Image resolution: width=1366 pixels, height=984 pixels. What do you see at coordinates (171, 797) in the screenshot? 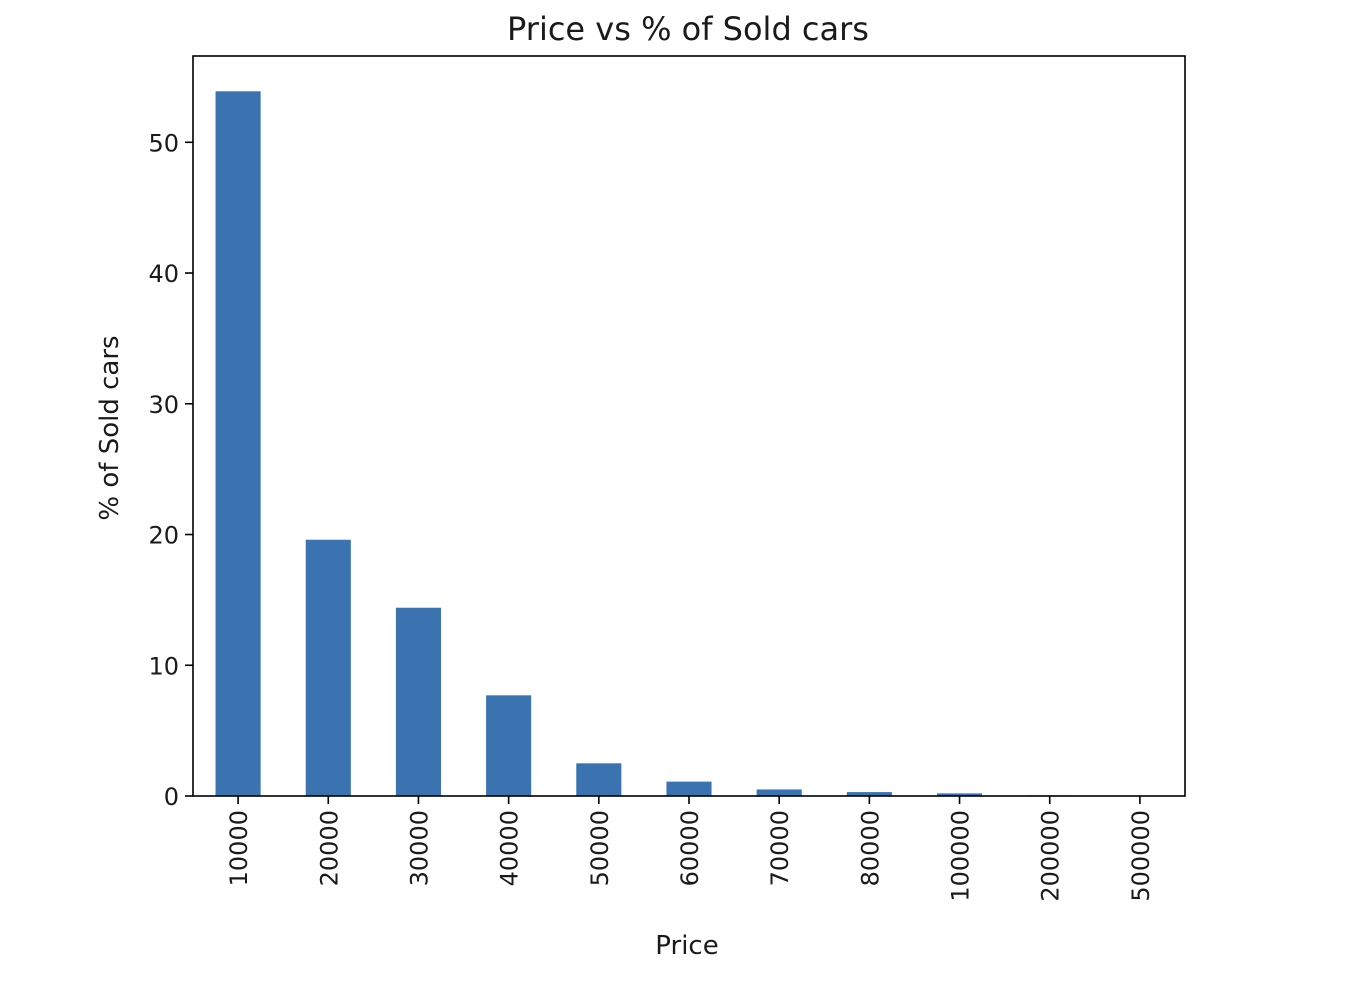
I see `y-tick-label: 0` at bounding box center [171, 797].